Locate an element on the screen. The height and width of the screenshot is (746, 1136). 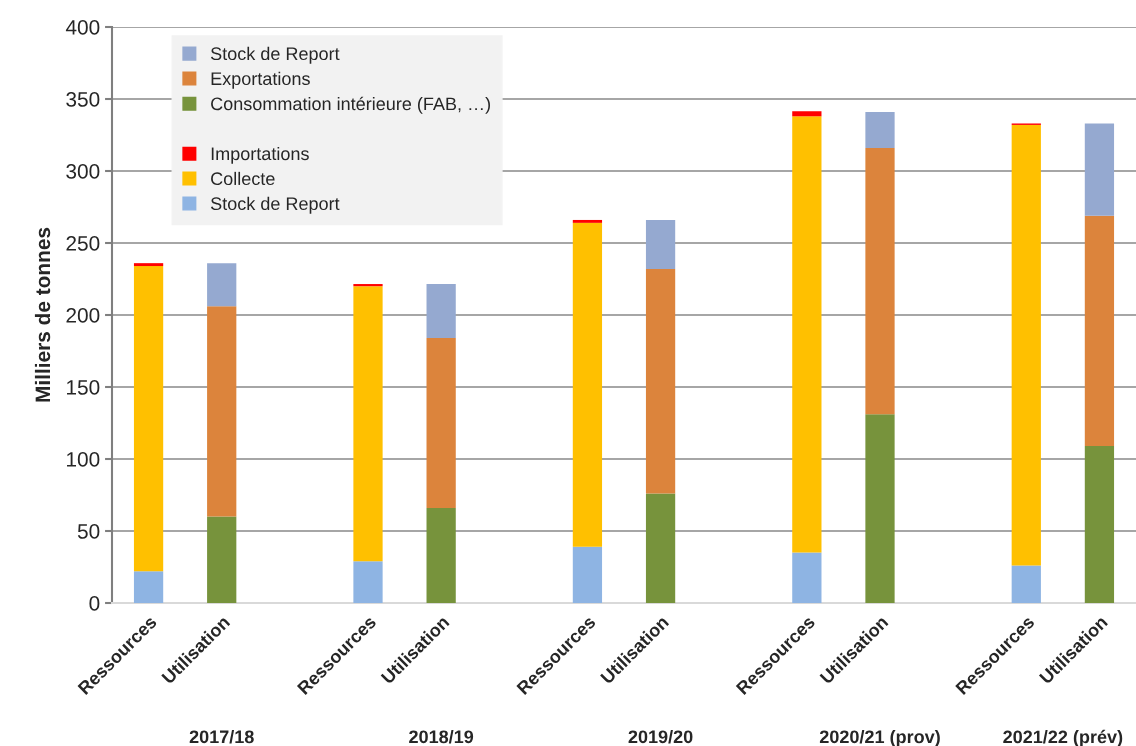
y-tick-label: 200 is located at coordinates (83, 315).